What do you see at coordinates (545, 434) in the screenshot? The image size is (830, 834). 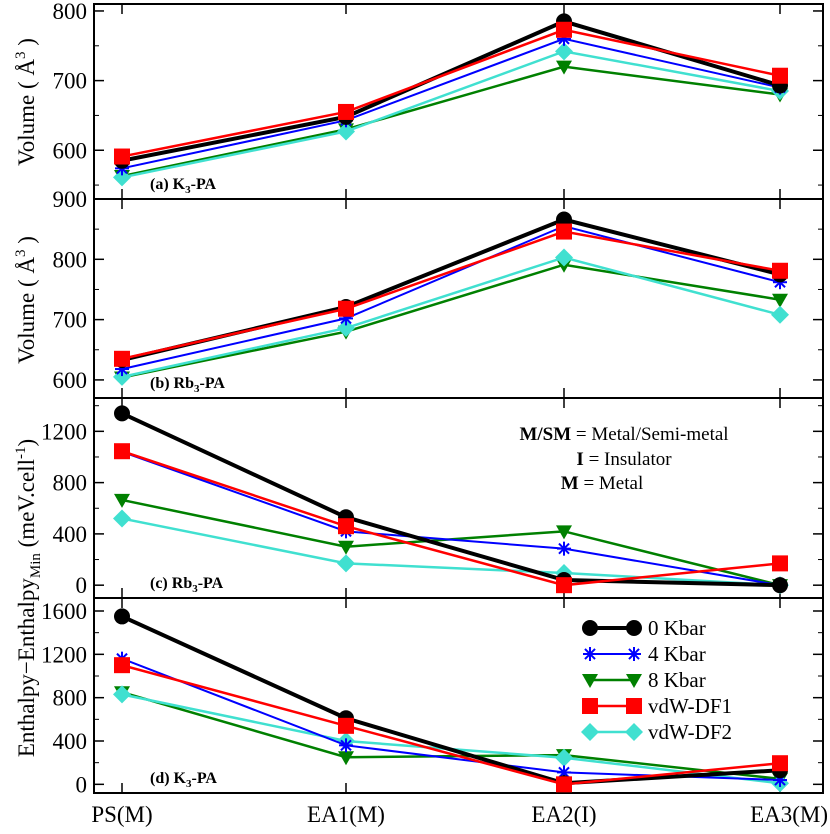 I see `annotation-key: M/SM` at bounding box center [545, 434].